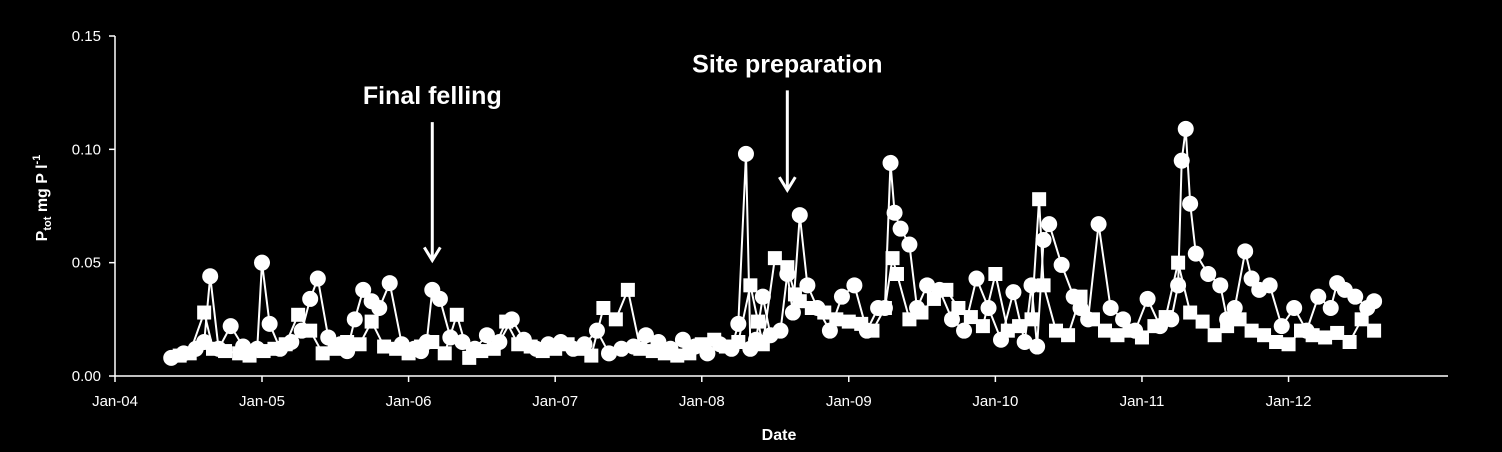  What do you see at coordinates (37, 160) in the screenshot?
I see `y-axis-title-sup: -1` at bounding box center [37, 160].